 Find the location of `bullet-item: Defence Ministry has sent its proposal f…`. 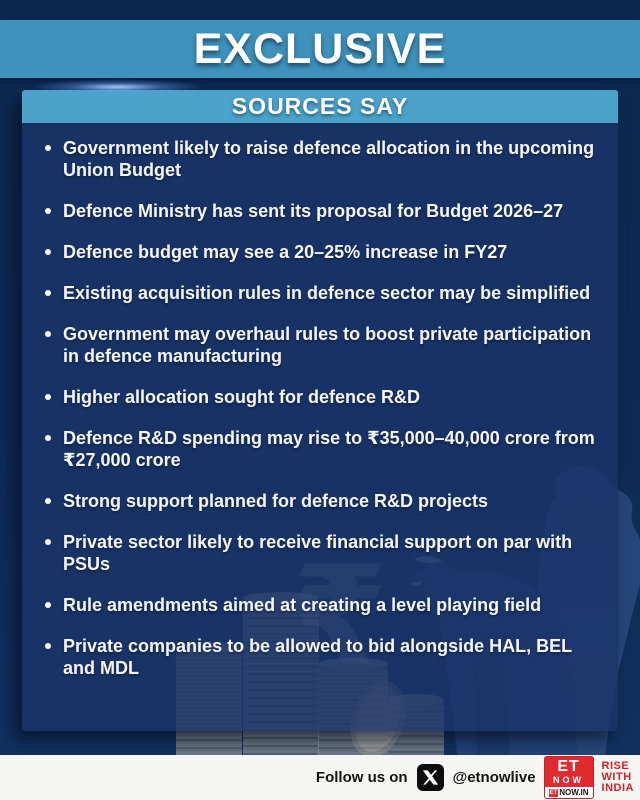

bullet-item: Defence Ministry has sent its proposal f… is located at coordinates (315, 211).